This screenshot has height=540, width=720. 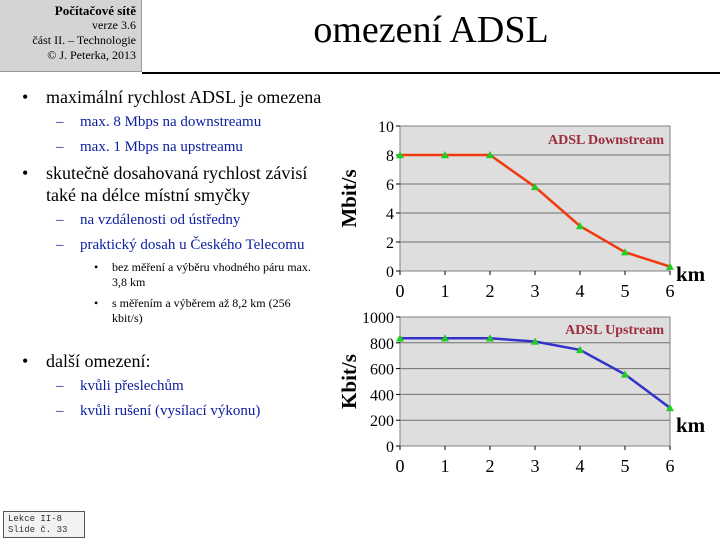 What do you see at coordinates (172, 245) in the screenshot?
I see `sub-bullet-practical-reach: praktický dosah u Českého Telecomu` at bounding box center [172, 245].